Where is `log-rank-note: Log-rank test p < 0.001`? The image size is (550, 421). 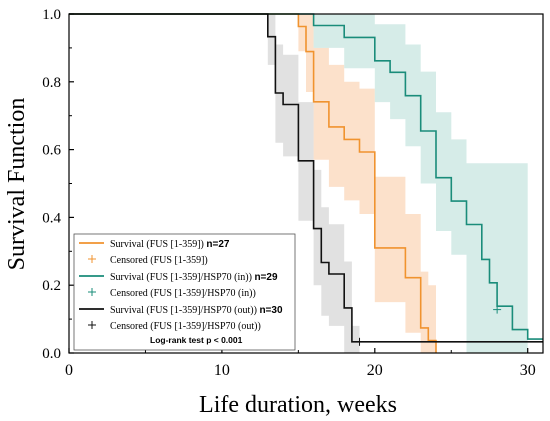
log-rank-note: Log-rank test p < 0.001 is located at coordinates (196, 340).